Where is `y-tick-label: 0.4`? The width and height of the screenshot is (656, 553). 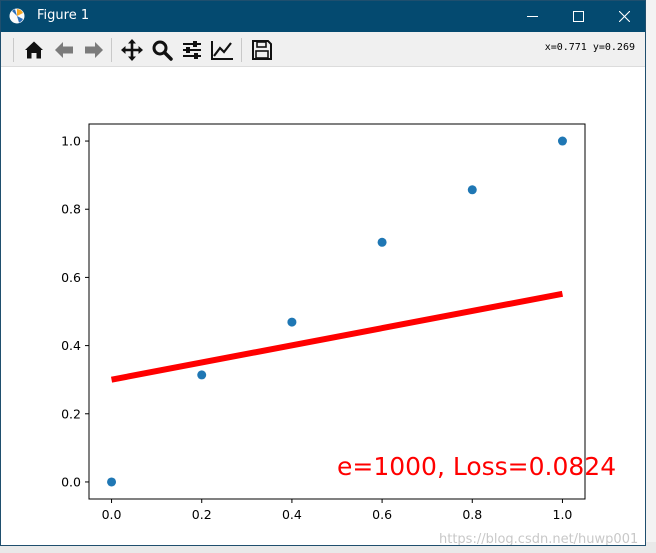
y-tick-label: 0.4 is located at coordinates (71, 345).